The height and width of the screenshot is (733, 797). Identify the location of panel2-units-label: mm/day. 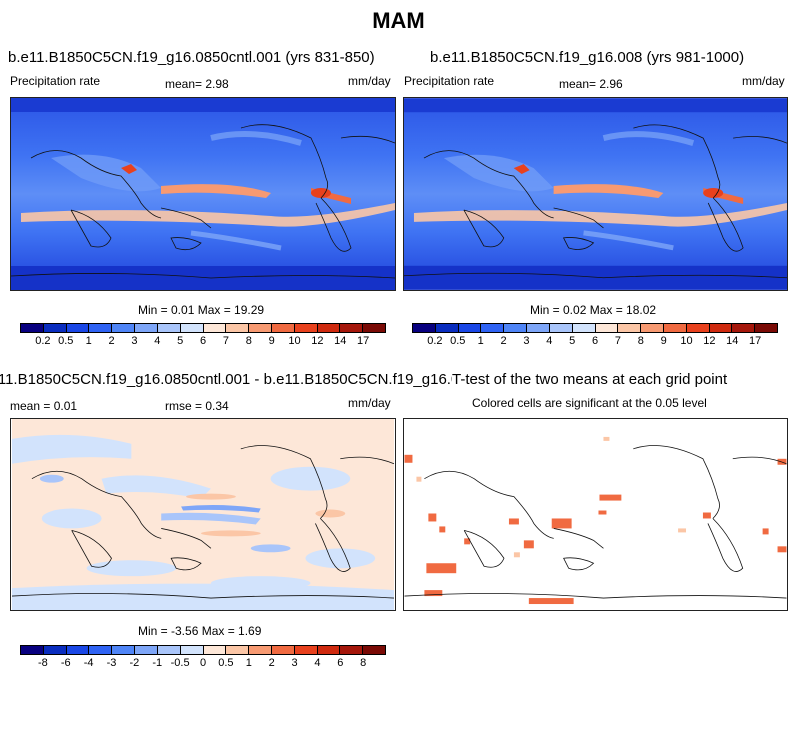
(763, 81).